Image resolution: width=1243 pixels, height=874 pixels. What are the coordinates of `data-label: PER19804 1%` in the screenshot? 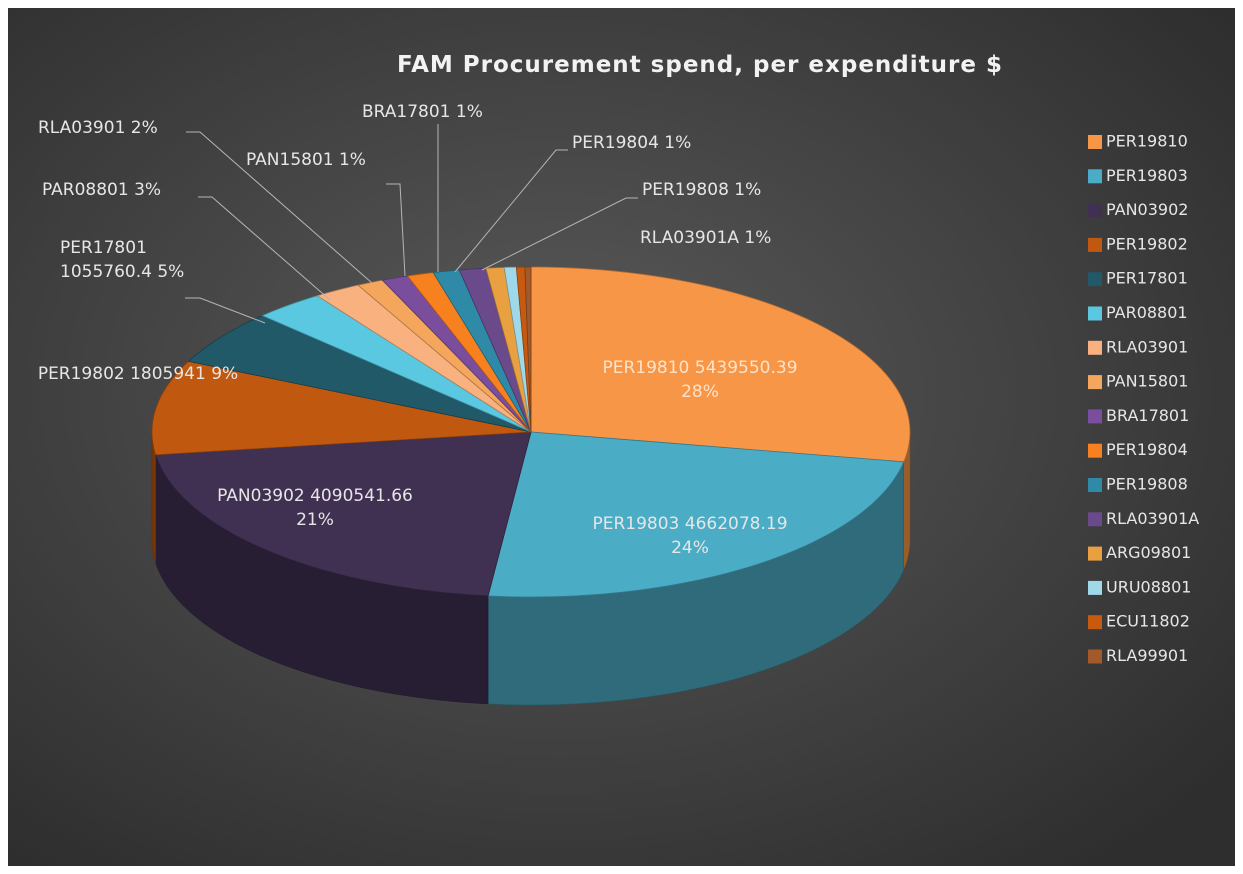 It's located at (632, 143).